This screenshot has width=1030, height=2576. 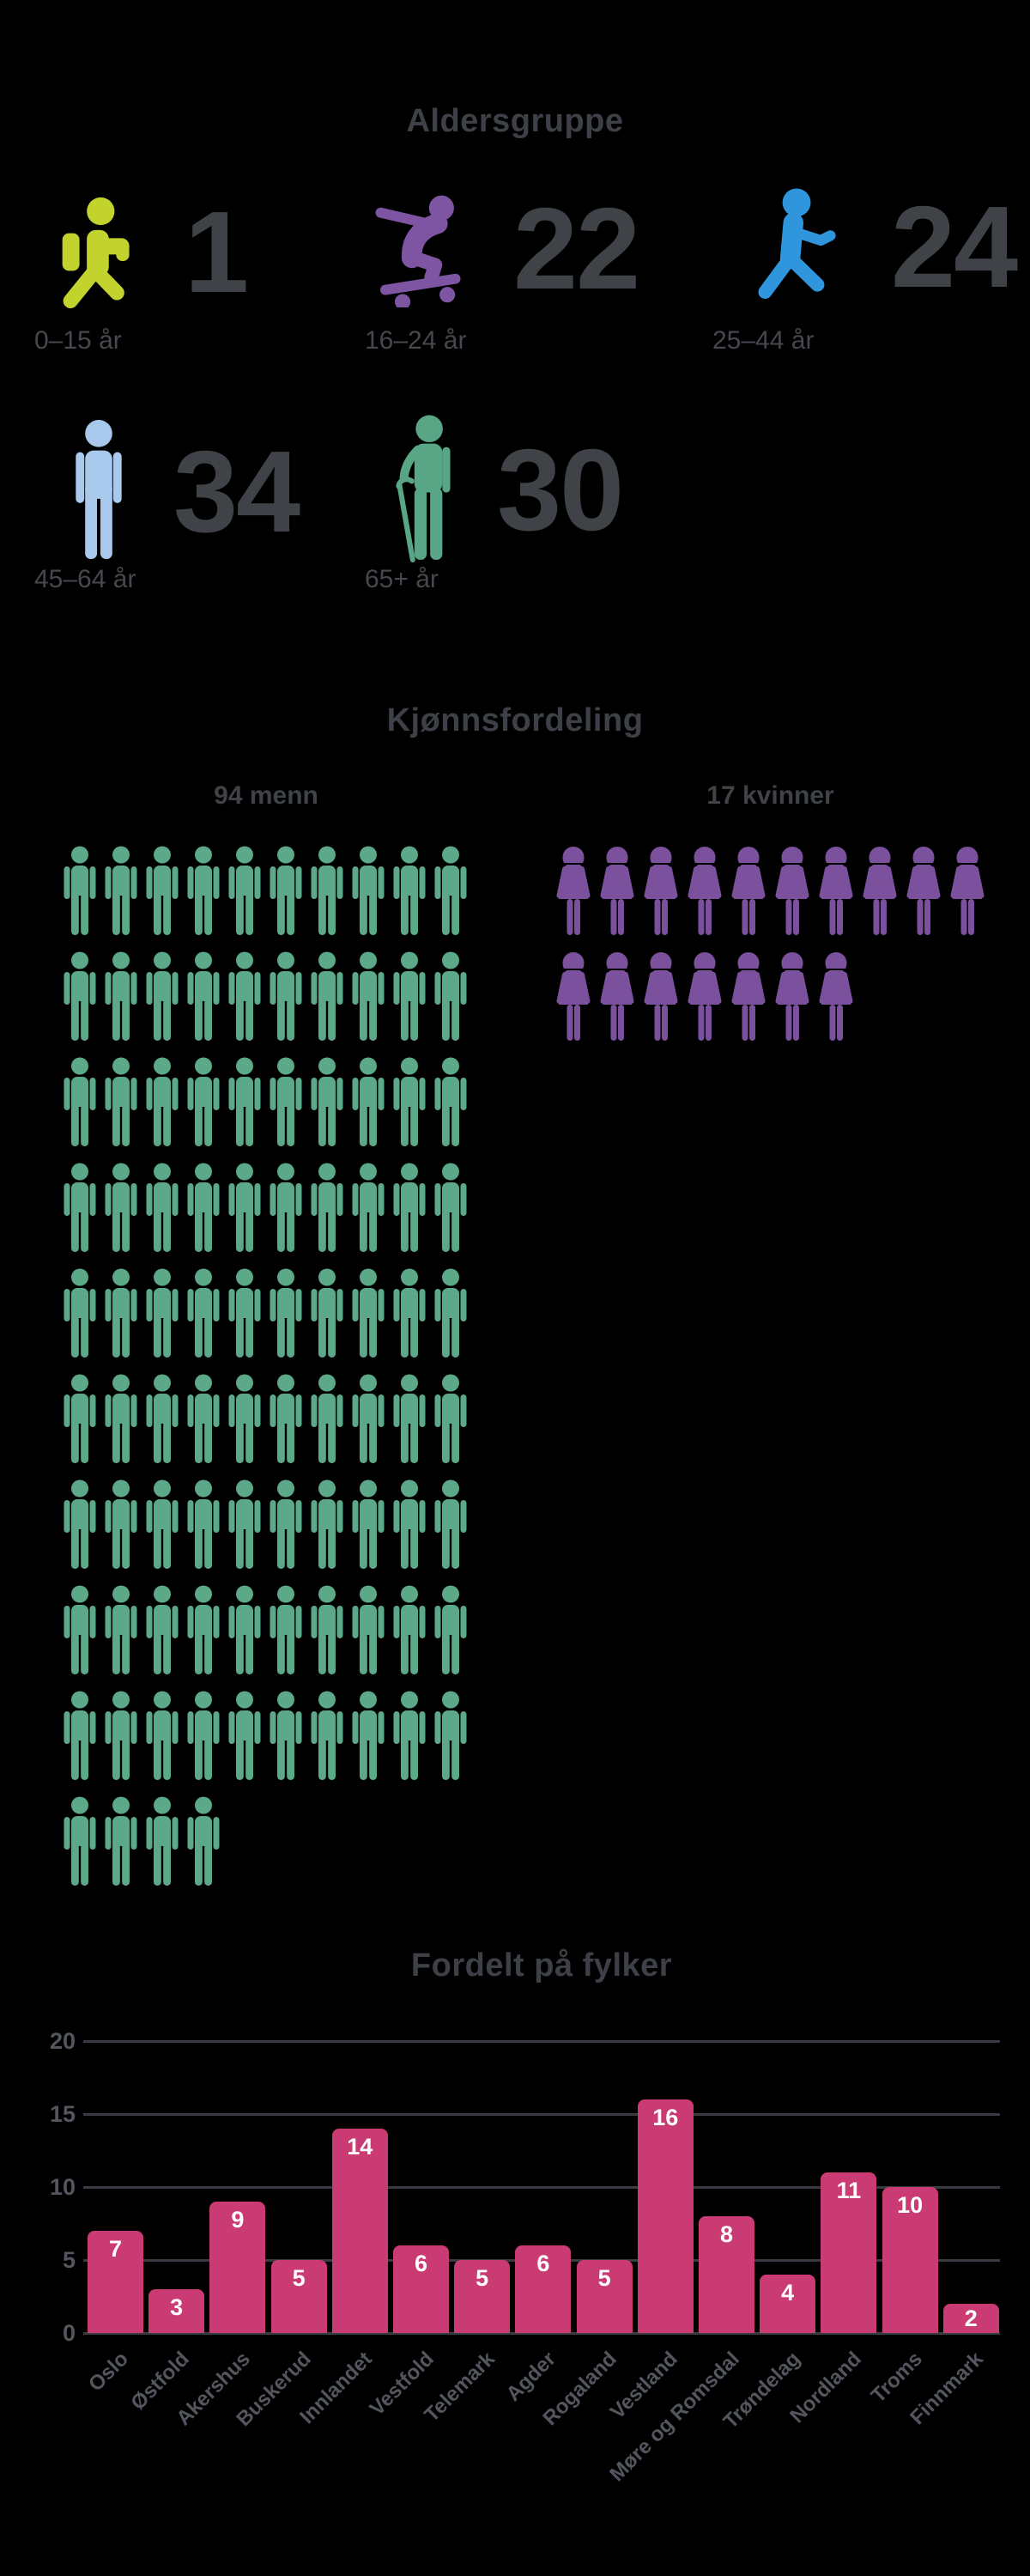 What do you see at coordinates (726, 2274) in the screenshot?
I see `bar-m-re-og-romsdal: 8` at bounding box center [726, 2274].